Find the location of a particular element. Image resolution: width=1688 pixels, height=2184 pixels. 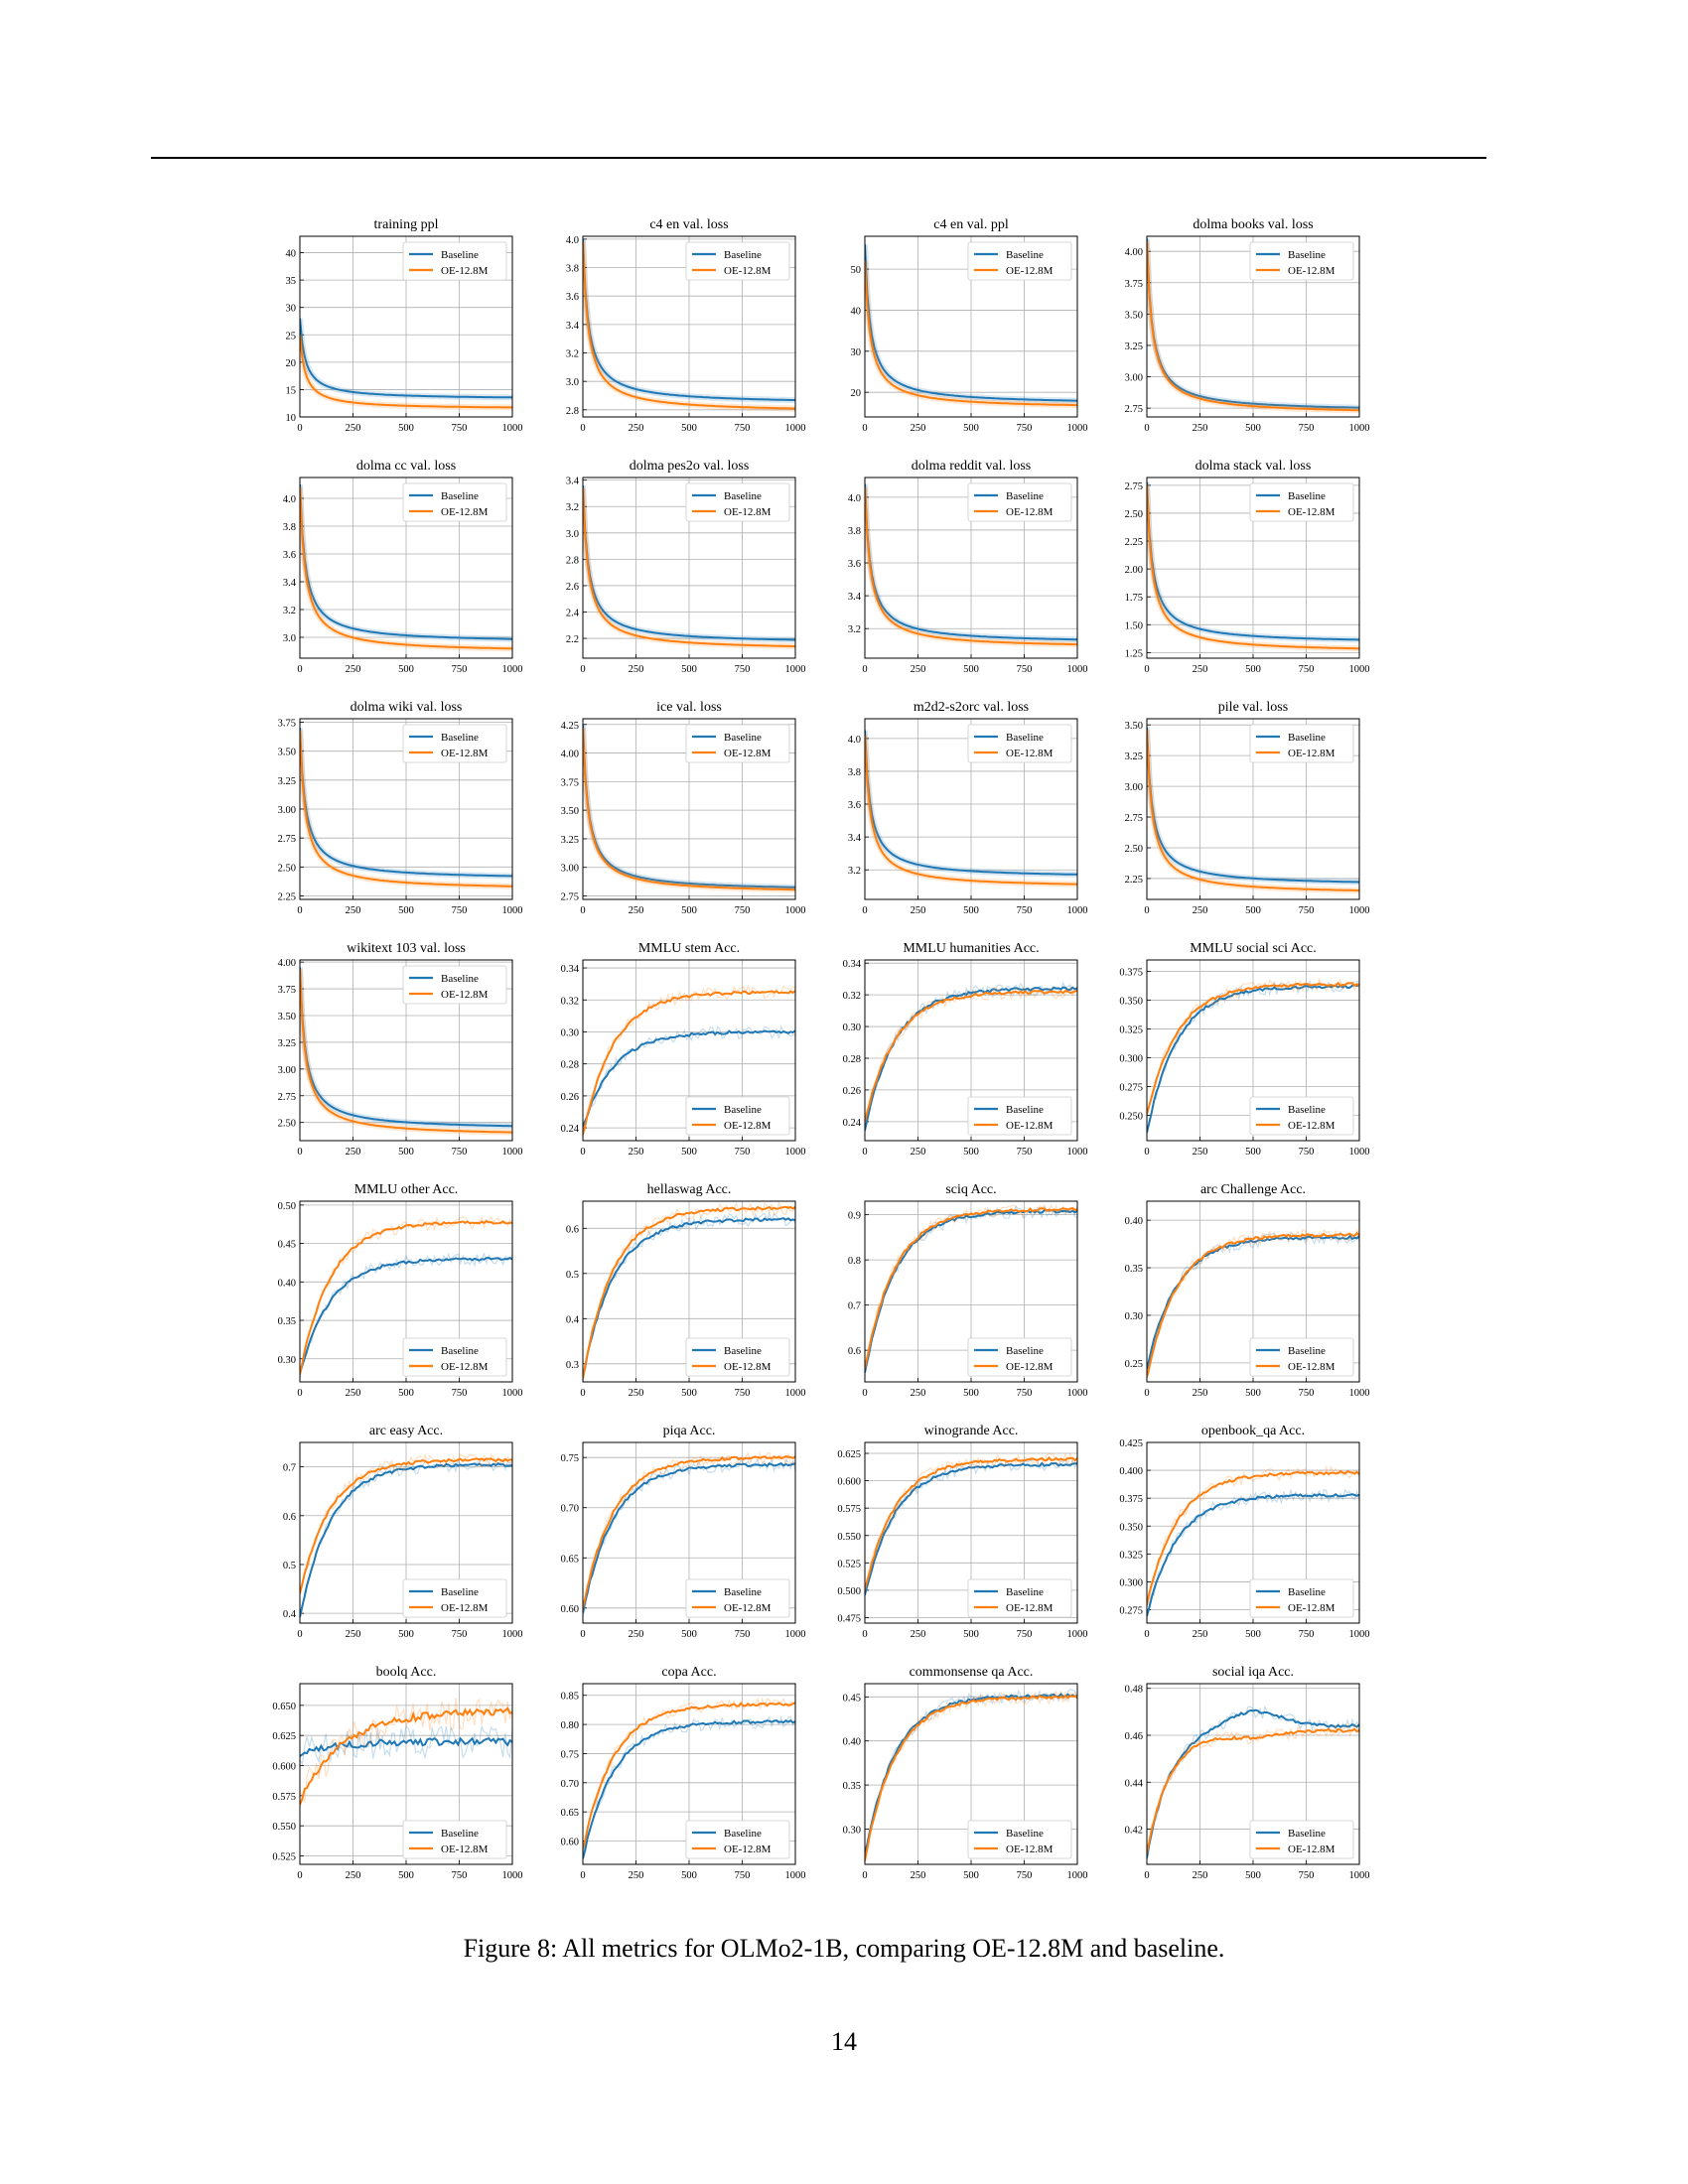

y-tick-label: 0.600 is located at coordinates (849, 1482).